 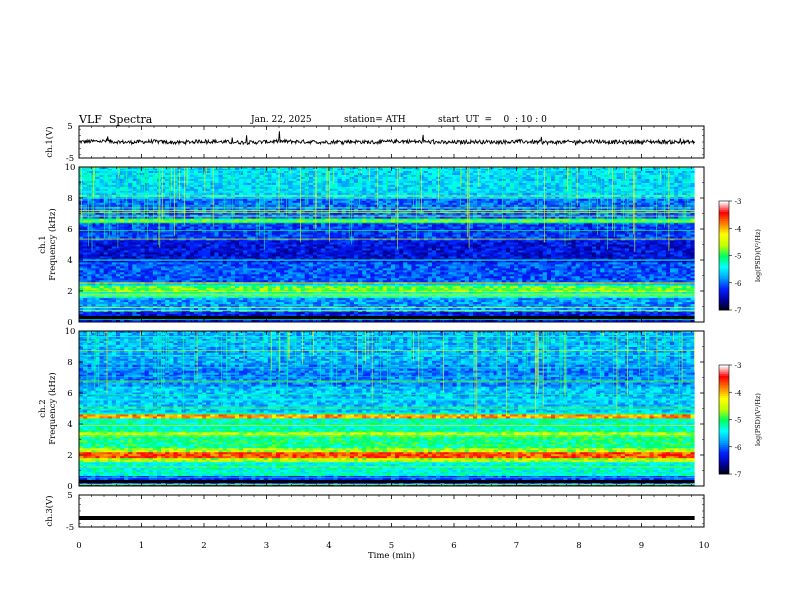 What do you see at coordinates (141, 546) in the screenshot?
I see `x-tick-label: 1` at bounding box center [141, 546].